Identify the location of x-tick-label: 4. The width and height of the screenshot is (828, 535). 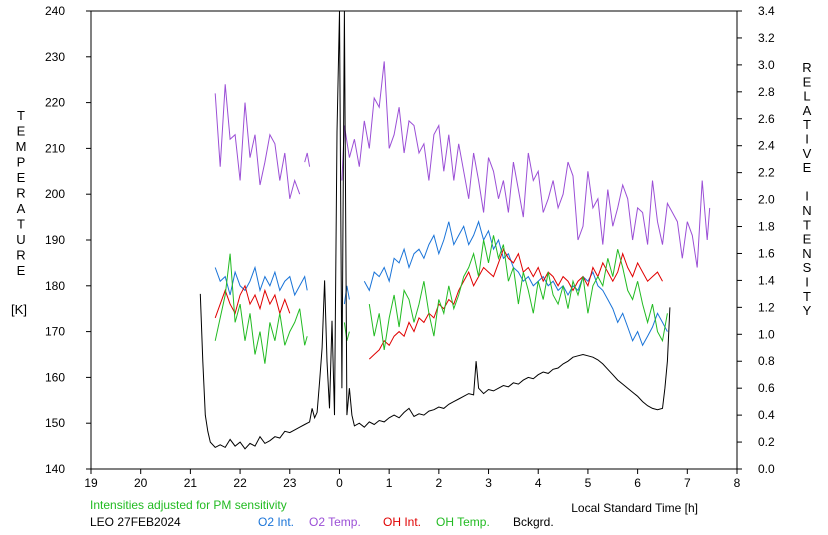
(538, 483).